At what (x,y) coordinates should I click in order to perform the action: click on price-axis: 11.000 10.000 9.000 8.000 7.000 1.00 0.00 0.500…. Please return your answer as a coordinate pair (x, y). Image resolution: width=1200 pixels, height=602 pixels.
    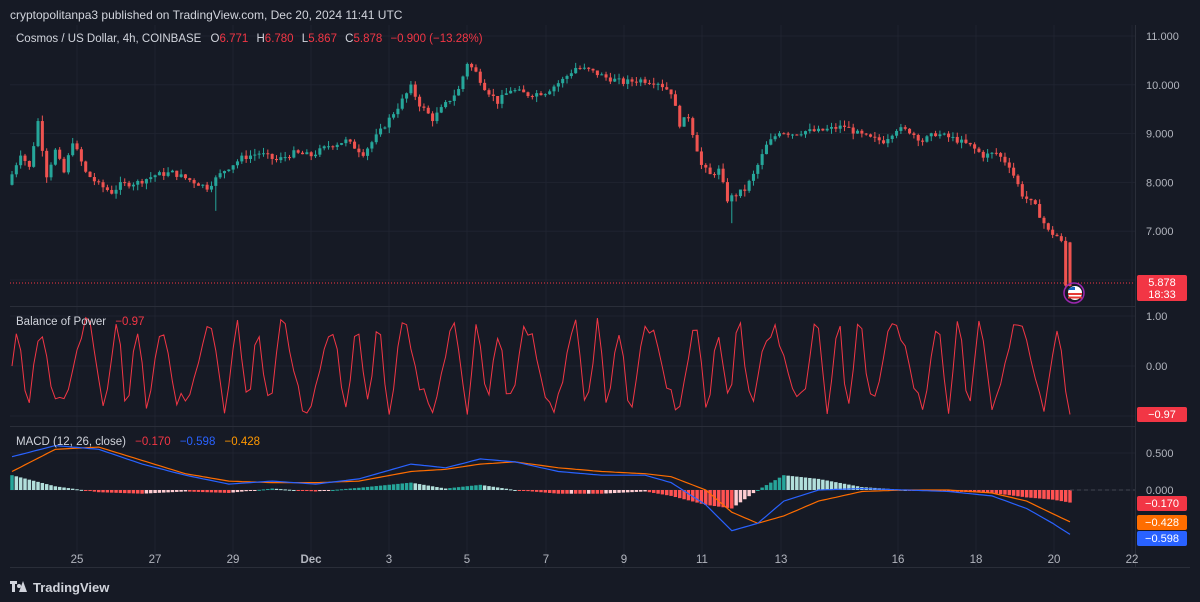
    Looking at the image, I should click on (1163, 264).